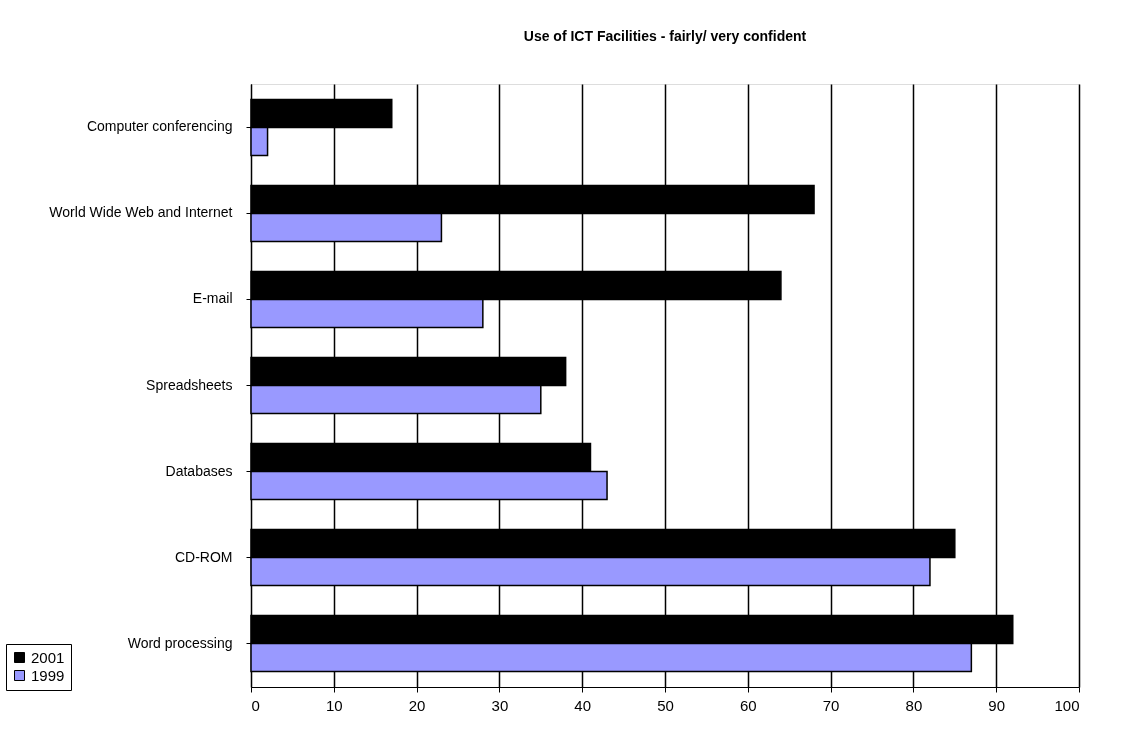 Image resolution: width=1134 pixels, height=749 pixels. Describe the element at coordinates (334, 705) in the screenshot. I see `x-tick-label: 10` at that location.